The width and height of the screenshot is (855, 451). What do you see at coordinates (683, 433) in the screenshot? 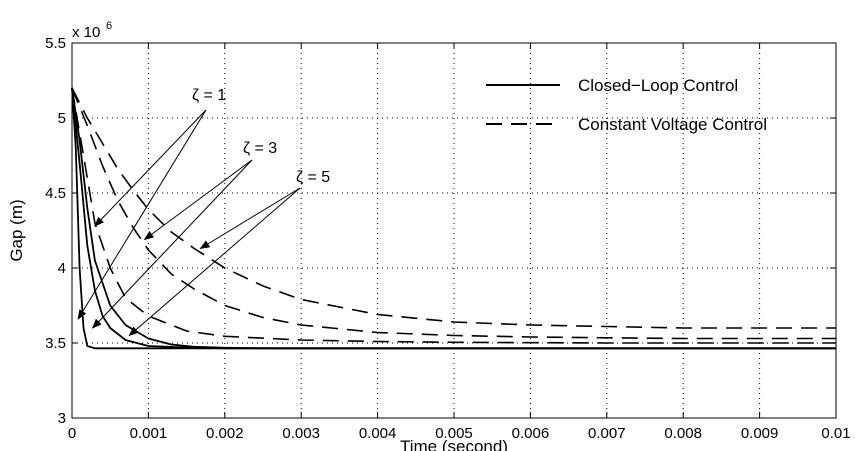
I see `x-tick-label: 0.008` at bounding box center [683, 433].